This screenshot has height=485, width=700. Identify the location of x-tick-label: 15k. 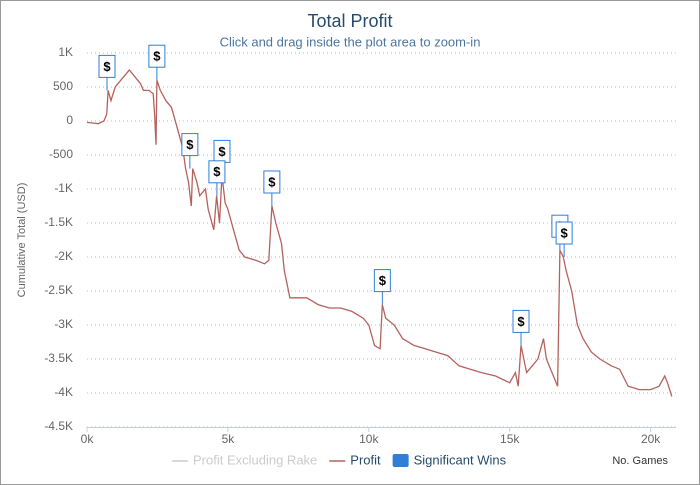
(510, 439).